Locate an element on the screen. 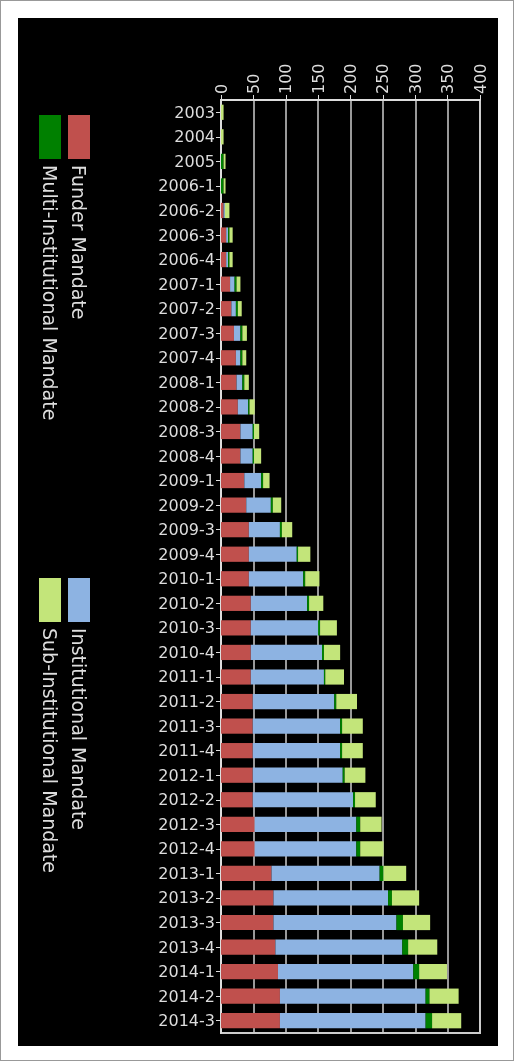 This screenshot has height=1061, width=514. x-tick-label: 100 is located at coordinates (286, 78).